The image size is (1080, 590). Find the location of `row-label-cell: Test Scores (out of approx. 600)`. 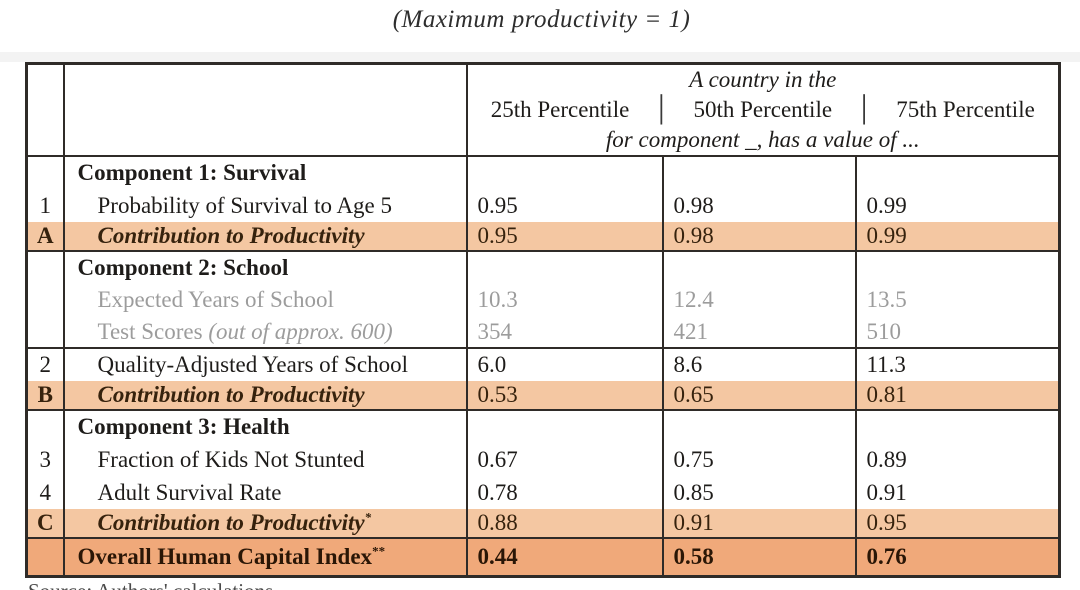

row-label-cell: Test Scores (out of approx. 600) is located at coordinates (264, 332).